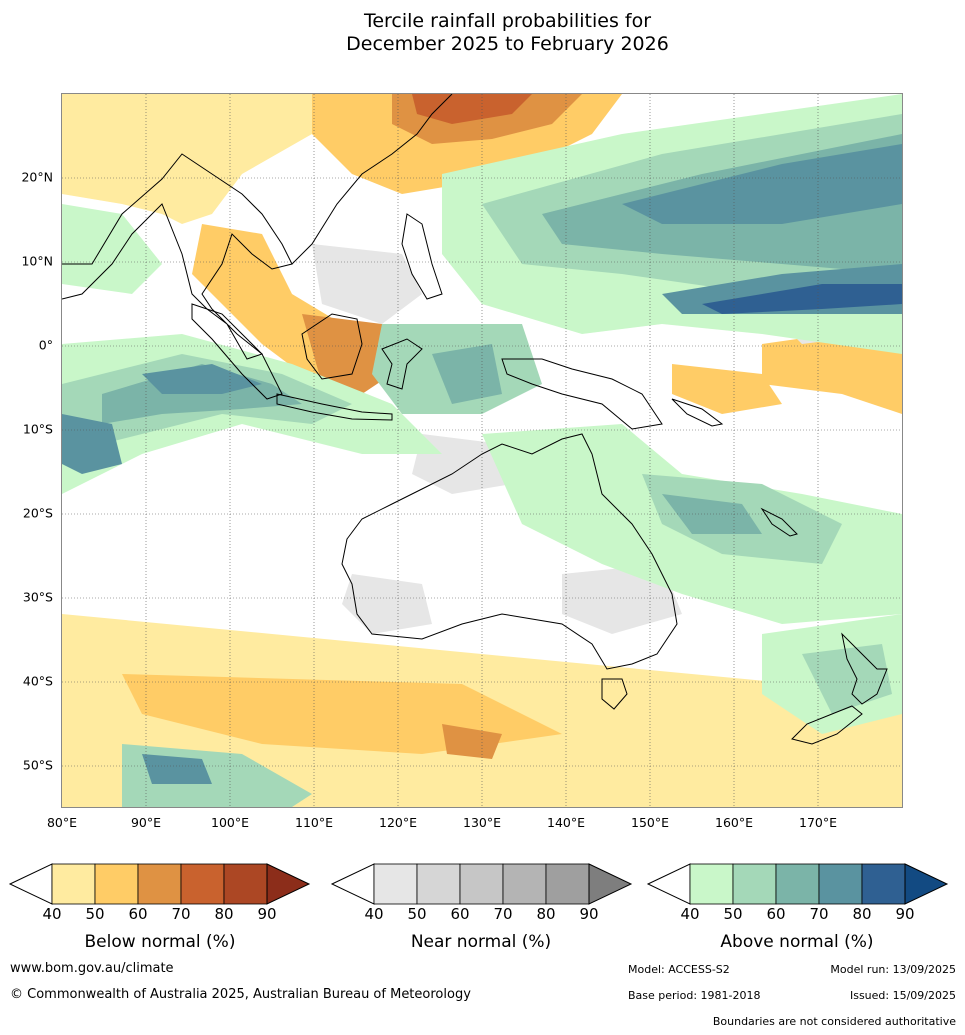 Image resolution: width=965 pixels, height=1035 pixels. Describe the element at coordinates (481, 942) in the screenshot. I see `cbar-near-title: Near normal (%)` at that location.